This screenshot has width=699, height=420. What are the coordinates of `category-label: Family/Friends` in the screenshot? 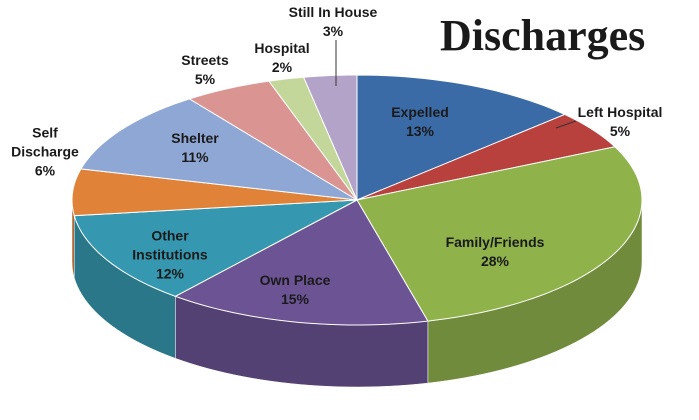 It's located at (495, 242).